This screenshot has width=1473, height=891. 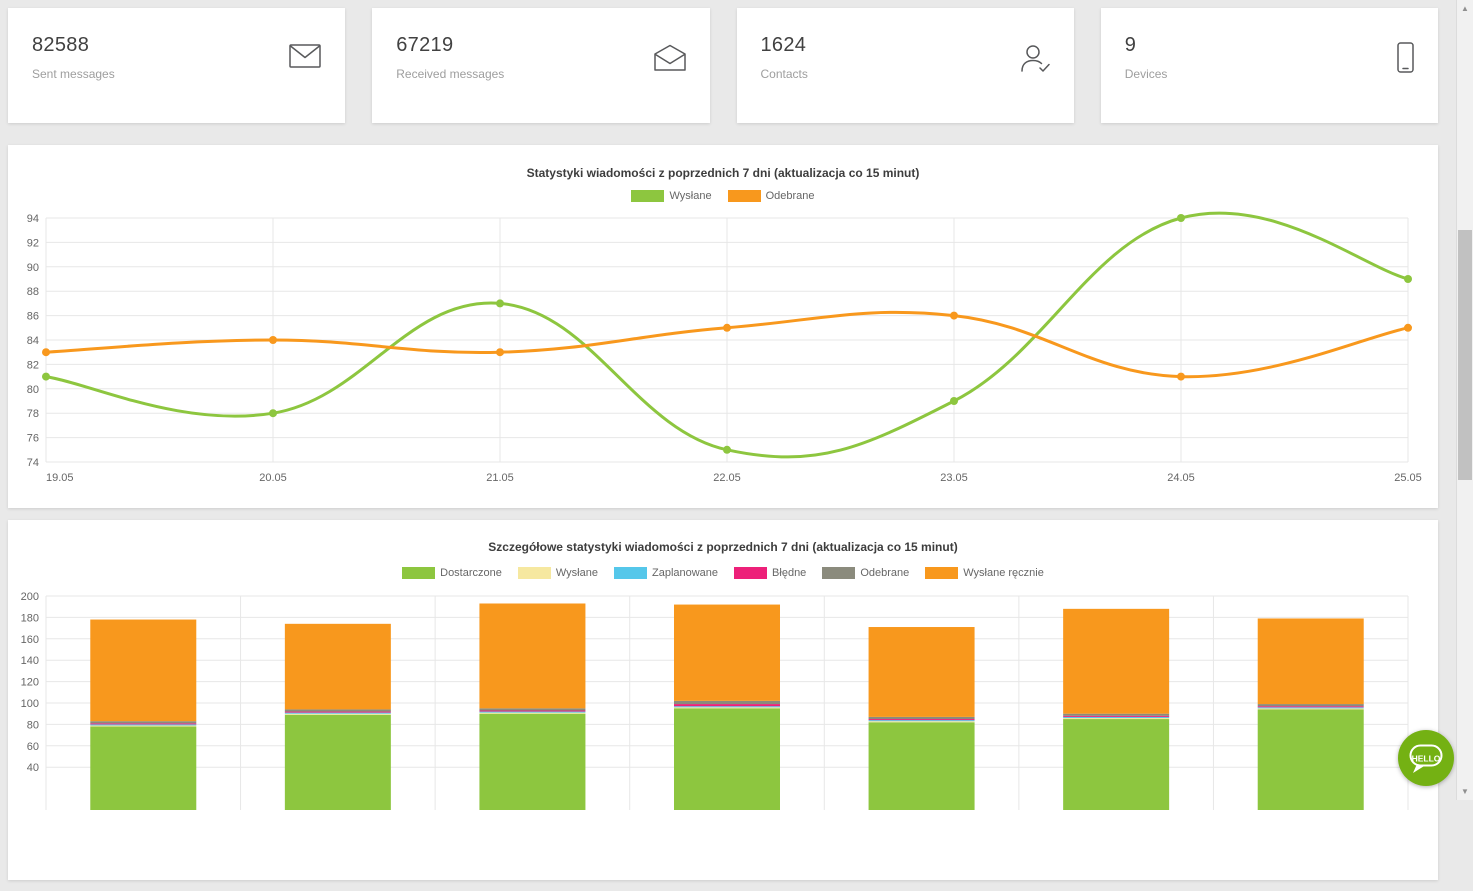 I want to click on legend-item: Błędne, so click(x=770, y=573).